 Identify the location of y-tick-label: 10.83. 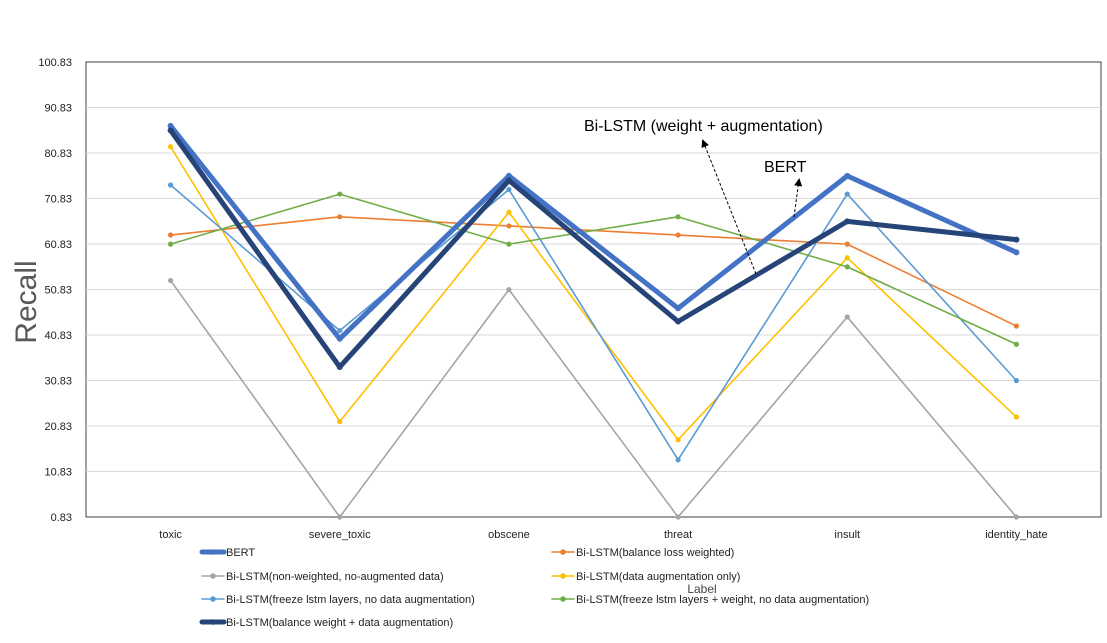
(58, 473).